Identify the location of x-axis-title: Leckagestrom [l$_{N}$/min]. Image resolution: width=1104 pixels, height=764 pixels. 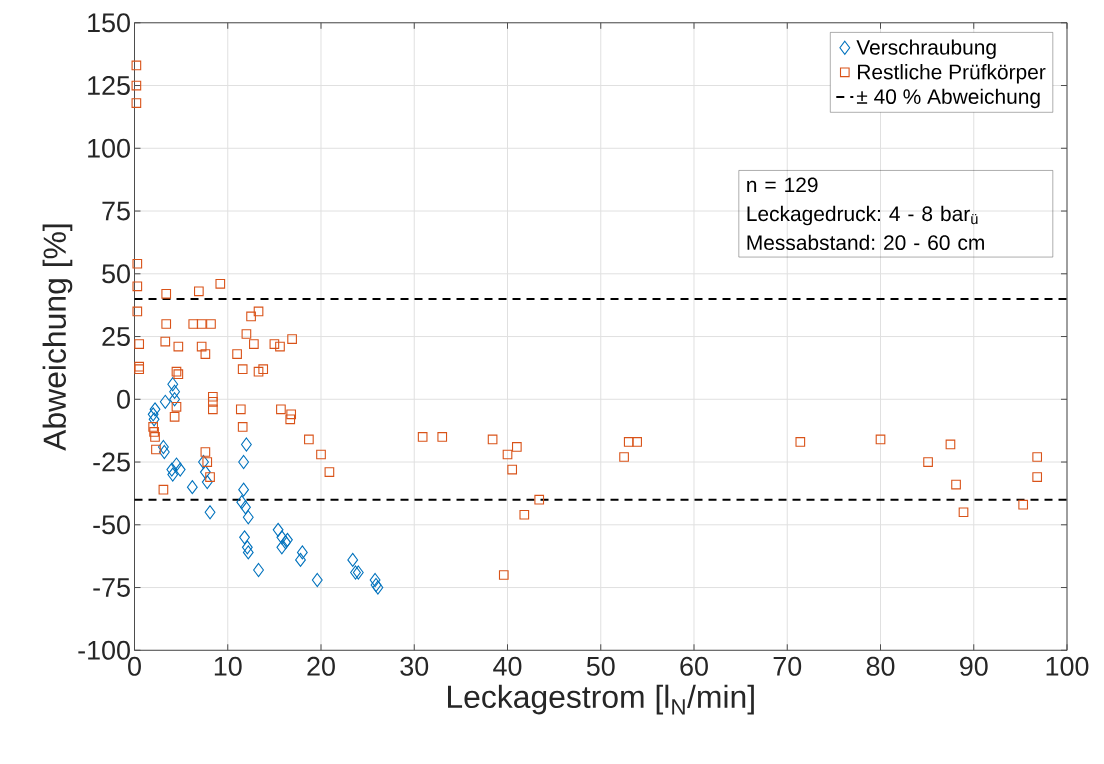
(601, 699).